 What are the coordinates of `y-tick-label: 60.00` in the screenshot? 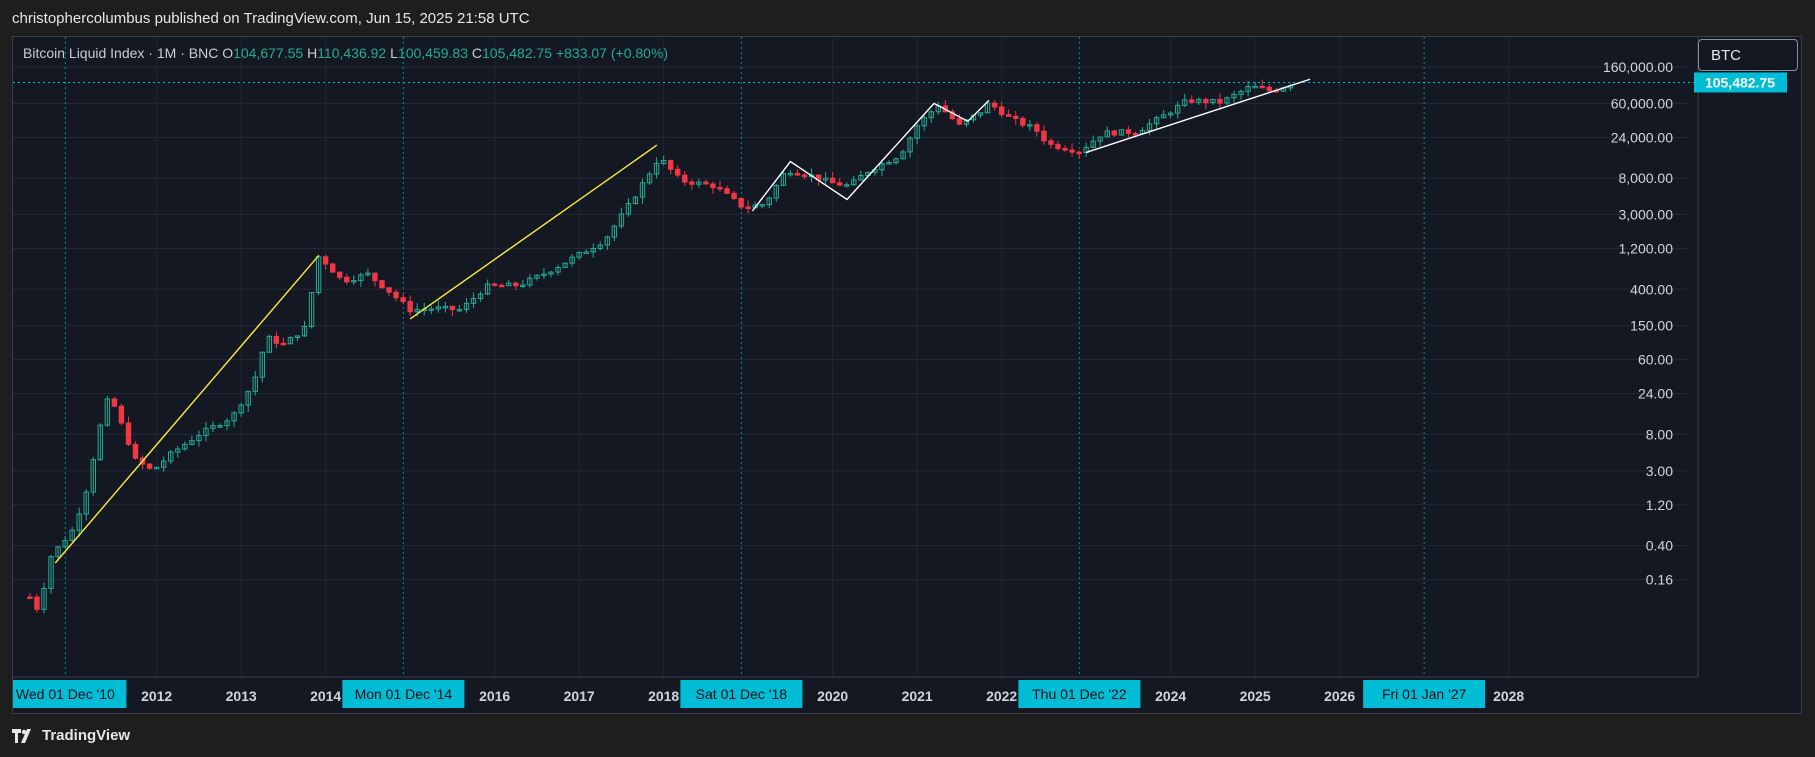 It's located at (1655, 360).